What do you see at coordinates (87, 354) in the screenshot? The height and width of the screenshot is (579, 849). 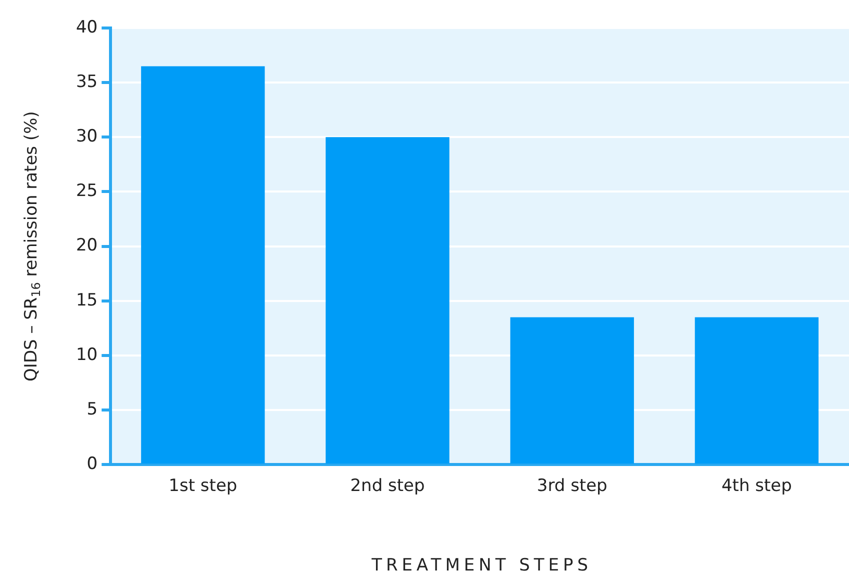 I see `y-tick-label: 10` at bounding box center [87, 354].